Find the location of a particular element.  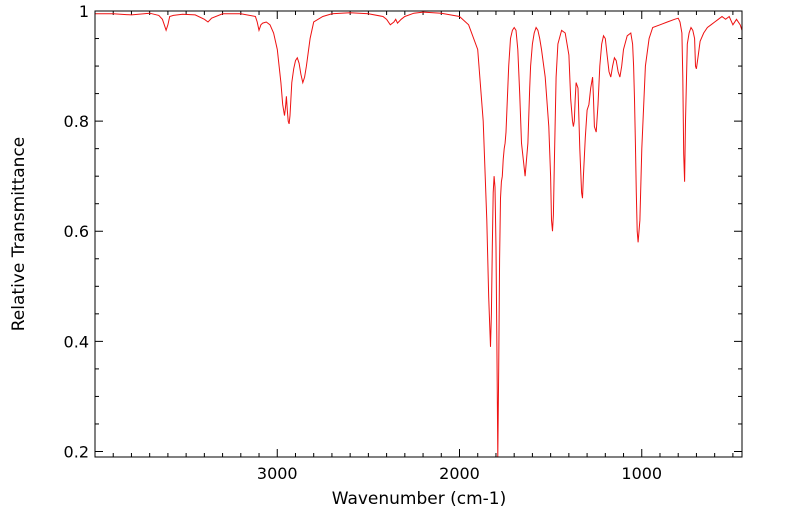

y-tick-label: 0.6 is located at coordinates (76, 231).